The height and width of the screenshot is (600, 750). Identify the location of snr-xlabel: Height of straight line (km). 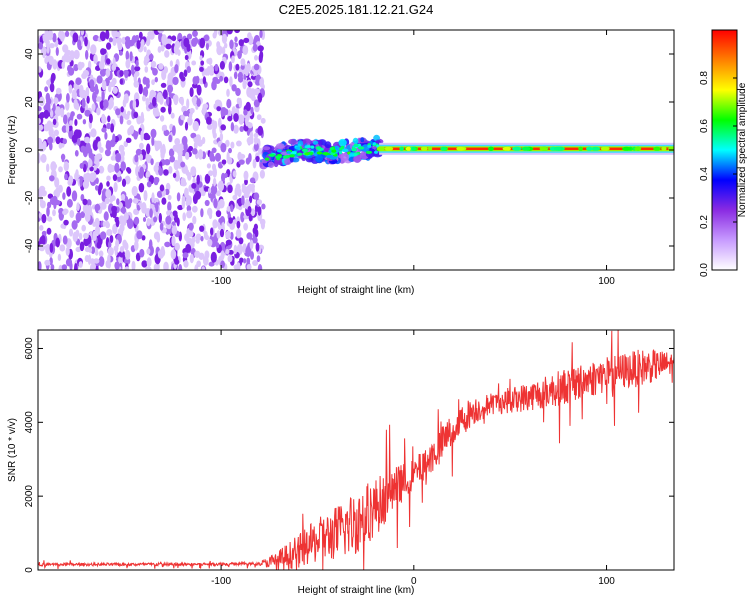
(356, 590).